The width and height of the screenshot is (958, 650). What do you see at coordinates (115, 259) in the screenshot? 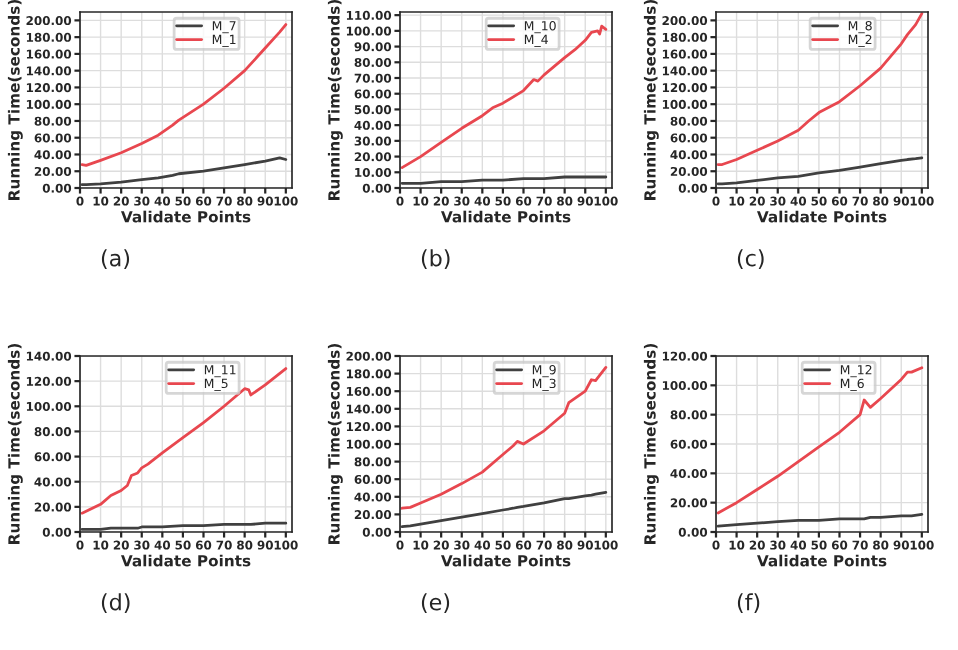
I see `text: (a)` at bounding box center [115, 259].